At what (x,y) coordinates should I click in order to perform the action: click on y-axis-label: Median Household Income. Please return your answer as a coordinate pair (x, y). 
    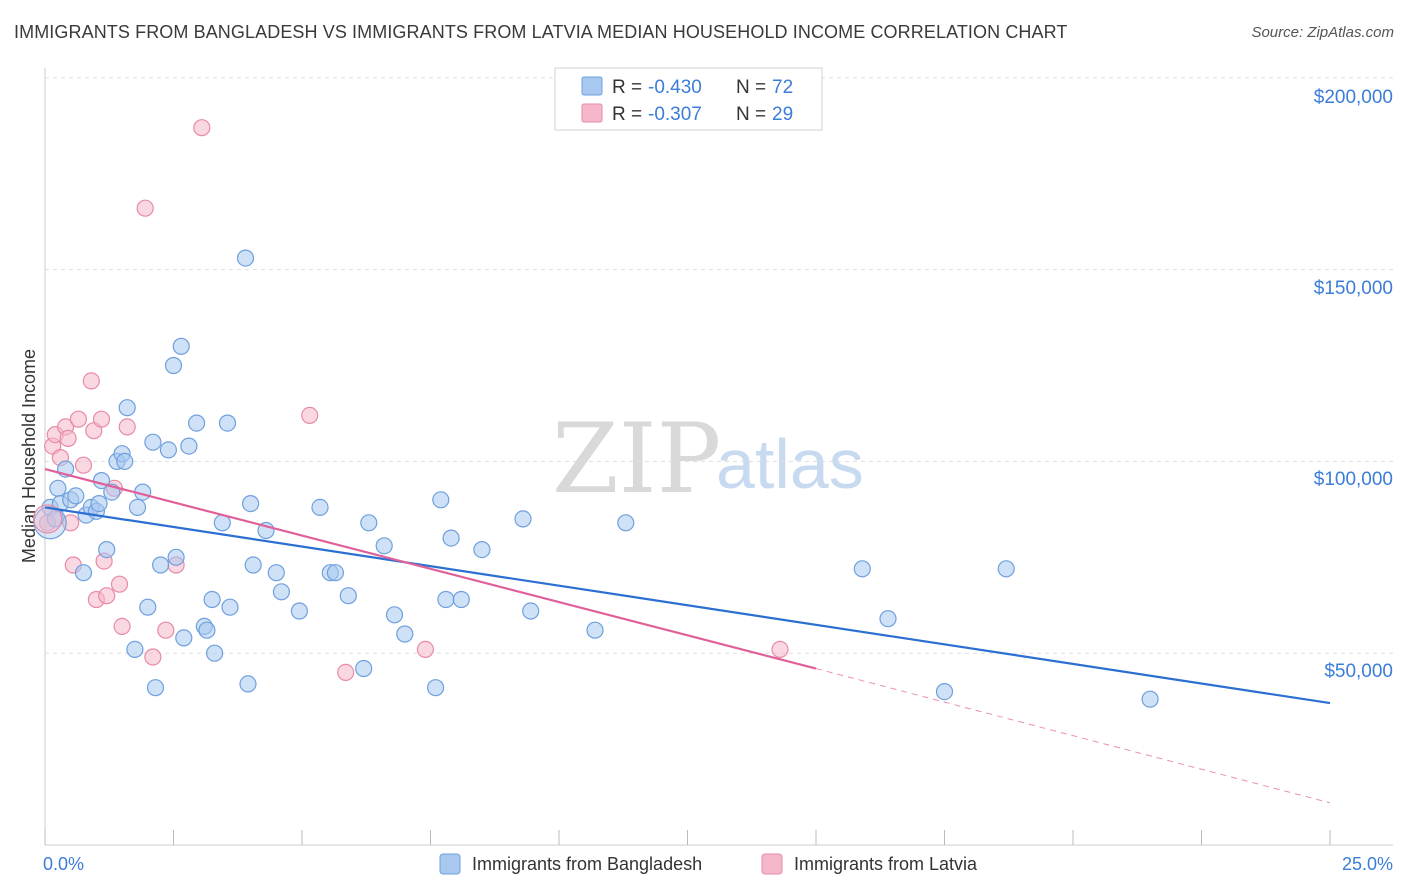
    Looking at the image, I should click on (29, 456).